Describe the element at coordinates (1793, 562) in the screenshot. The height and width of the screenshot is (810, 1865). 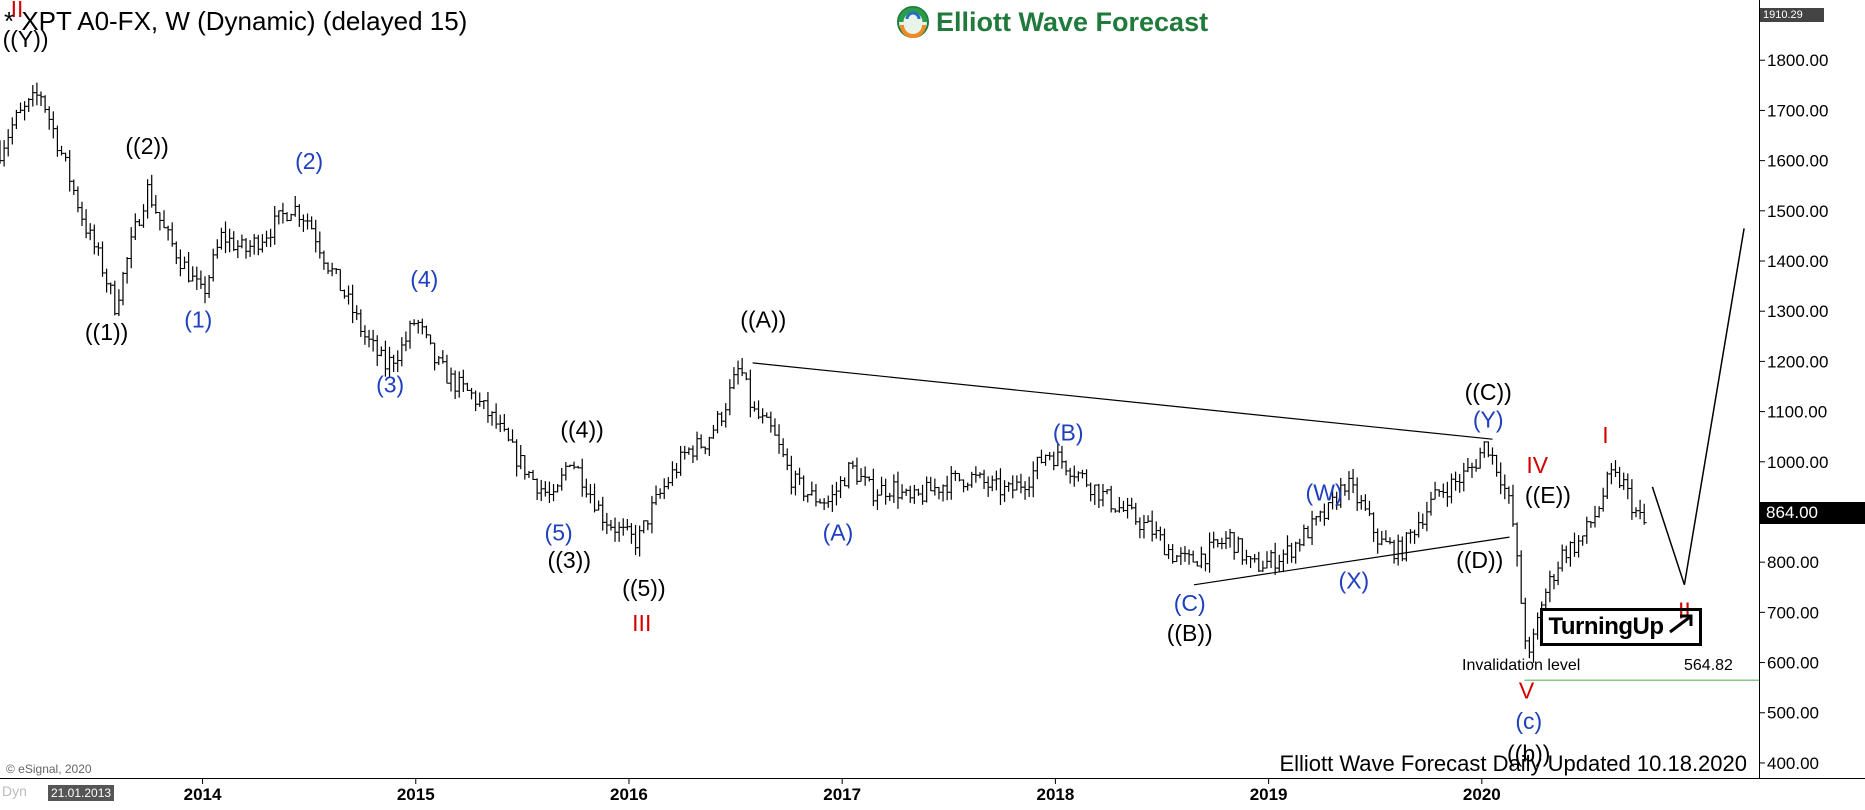
I see `y-tick-label: 800.00` at that location.